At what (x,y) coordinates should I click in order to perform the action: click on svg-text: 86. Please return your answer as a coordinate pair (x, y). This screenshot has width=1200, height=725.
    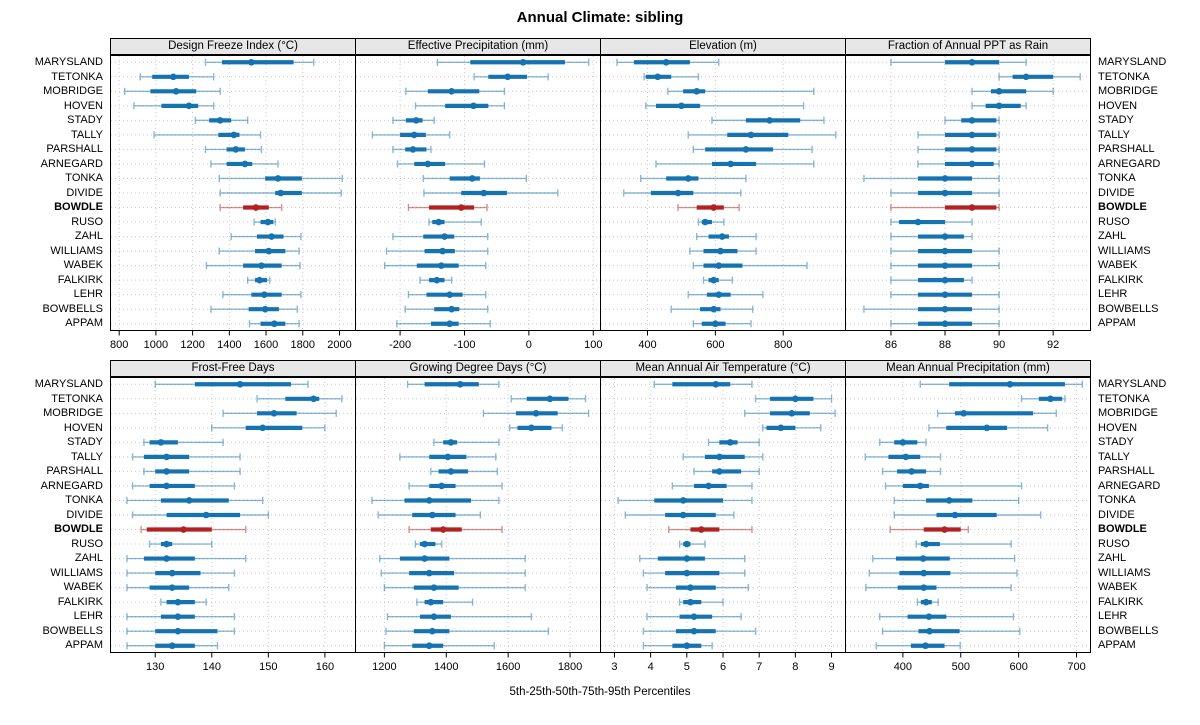
    Looking at the image, I should click on (891, 345).